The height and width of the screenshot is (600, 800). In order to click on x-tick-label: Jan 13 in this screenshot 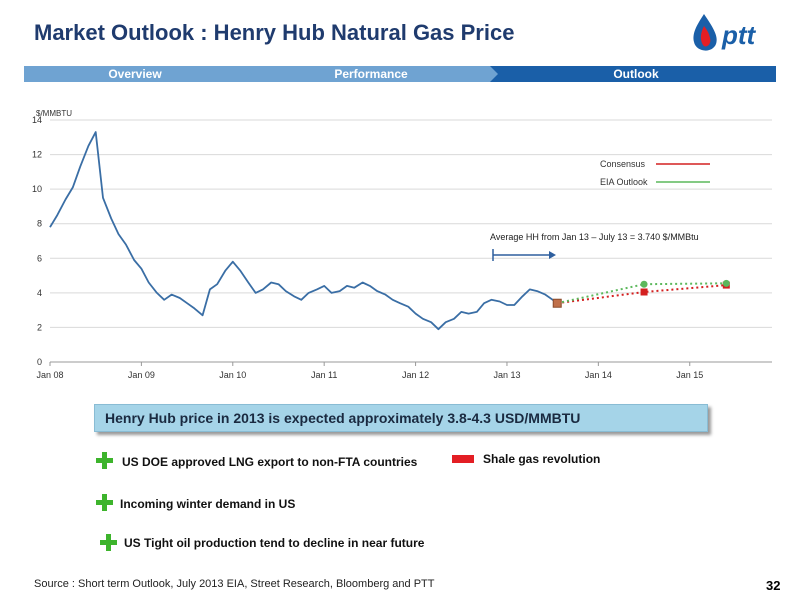, I will do `click(506, 375)`.